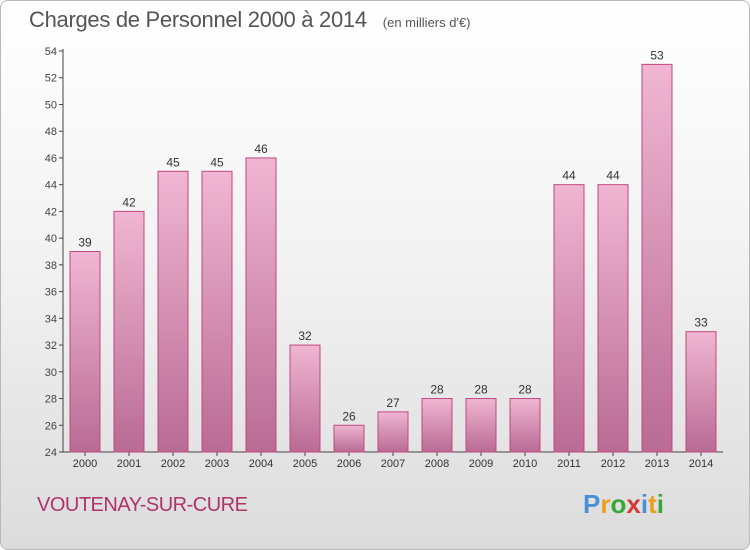  What do you see at coordinates (85, 464) in the screenshot?
I see `x-tick-label: 2000` at bounding box center [85, 464].